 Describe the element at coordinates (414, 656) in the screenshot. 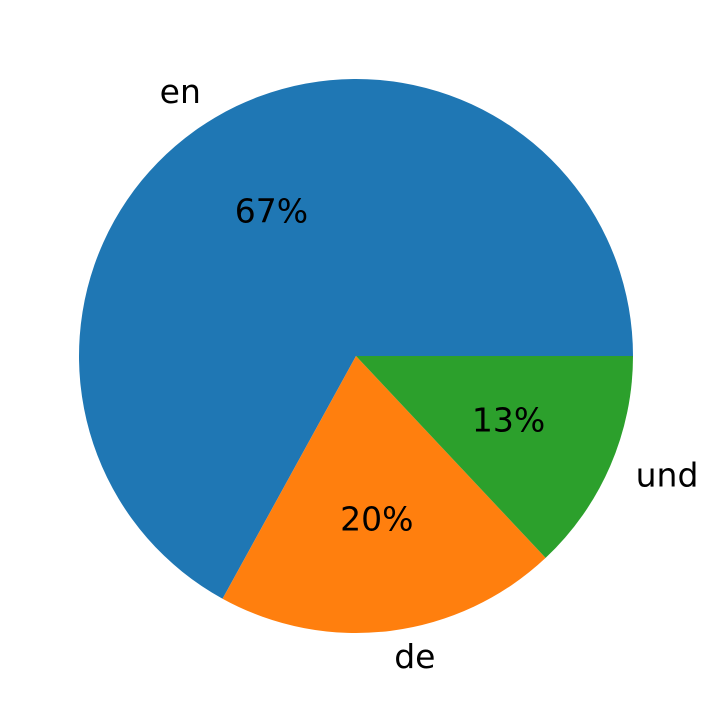

I see `slice-label: de` at that location.